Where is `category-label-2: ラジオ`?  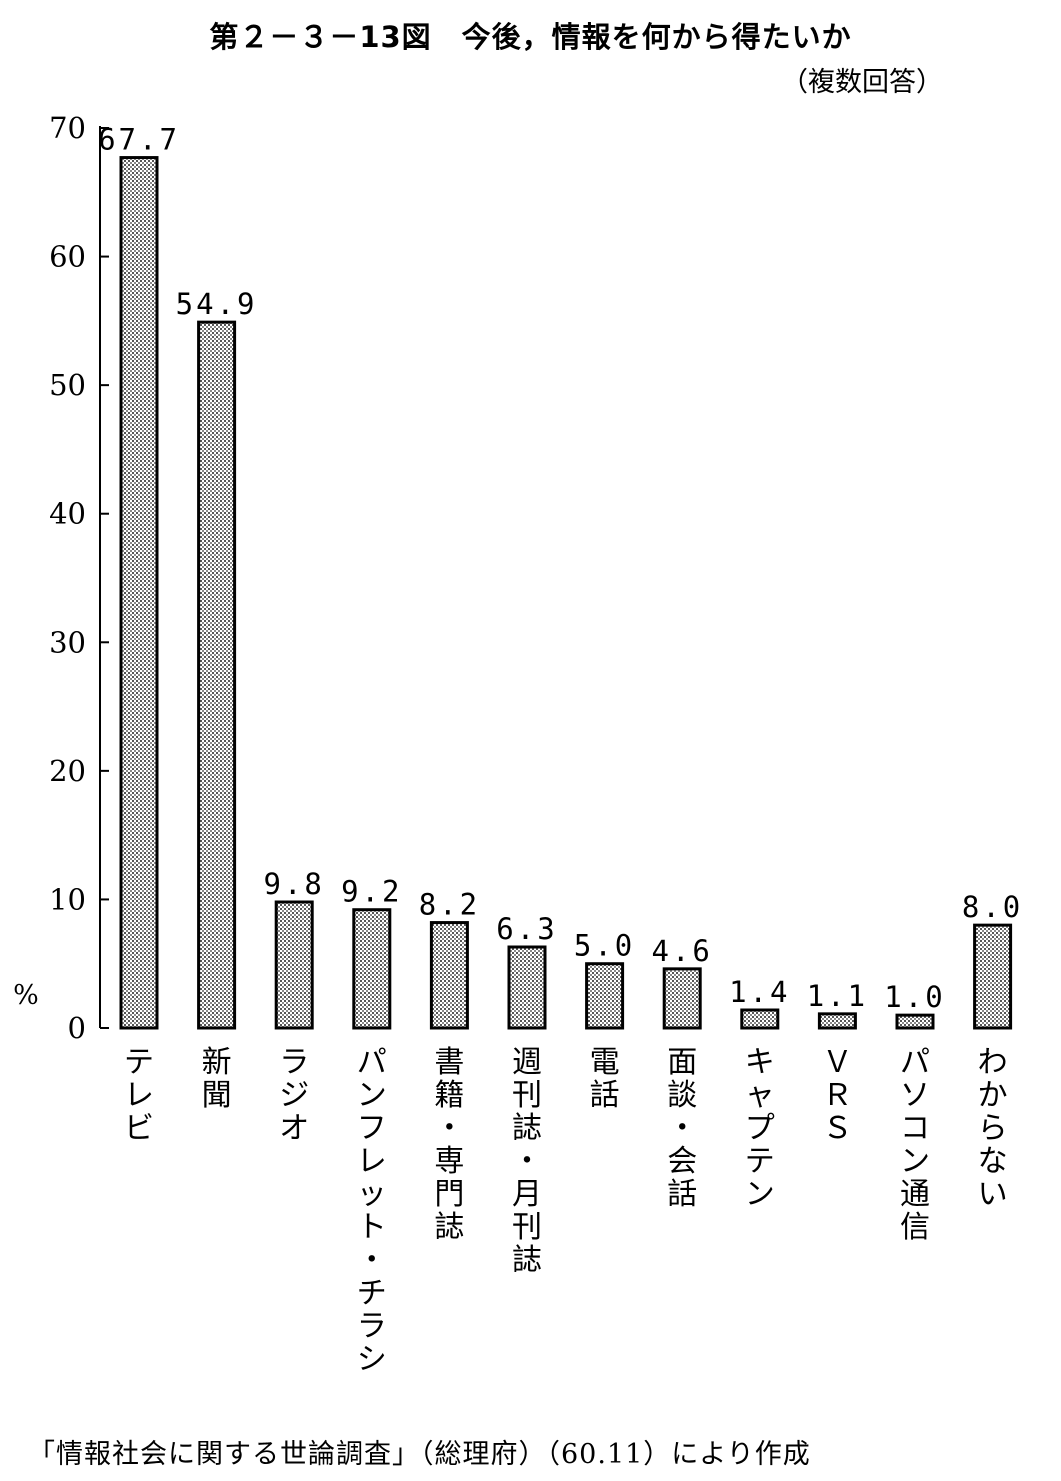 category-label-2: ラジオ is located at coordinates (294, 1095).